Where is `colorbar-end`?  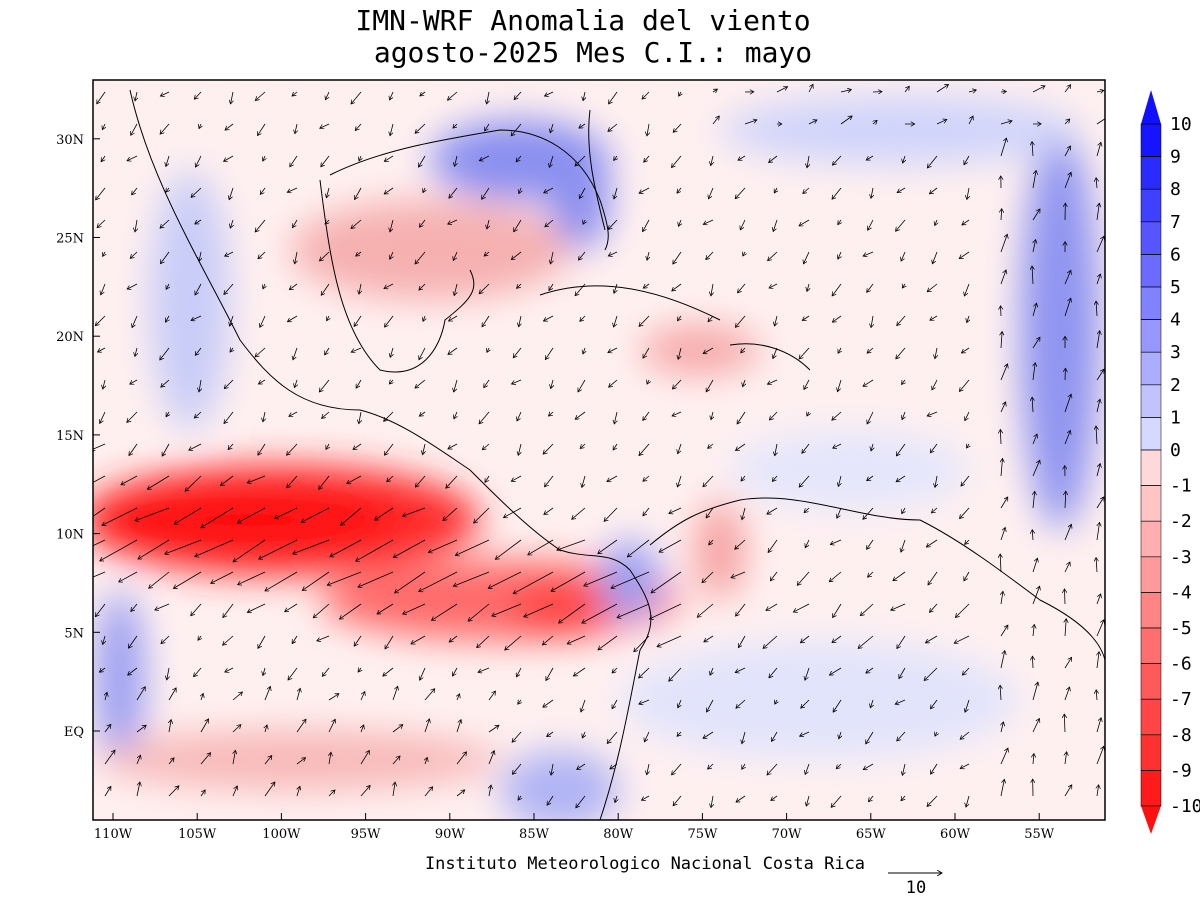 colorbar-end is located at coordinates (1151, 107).